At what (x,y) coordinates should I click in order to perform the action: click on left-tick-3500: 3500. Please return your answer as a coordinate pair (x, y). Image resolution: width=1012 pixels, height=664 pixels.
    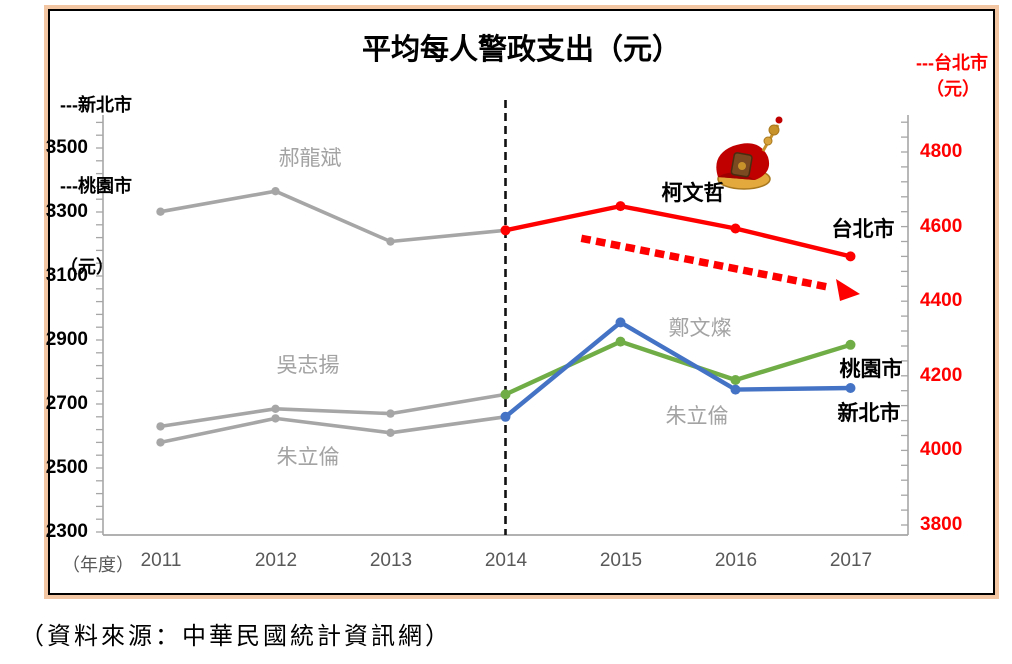
    Looking at the image, I should click on (66, 147).